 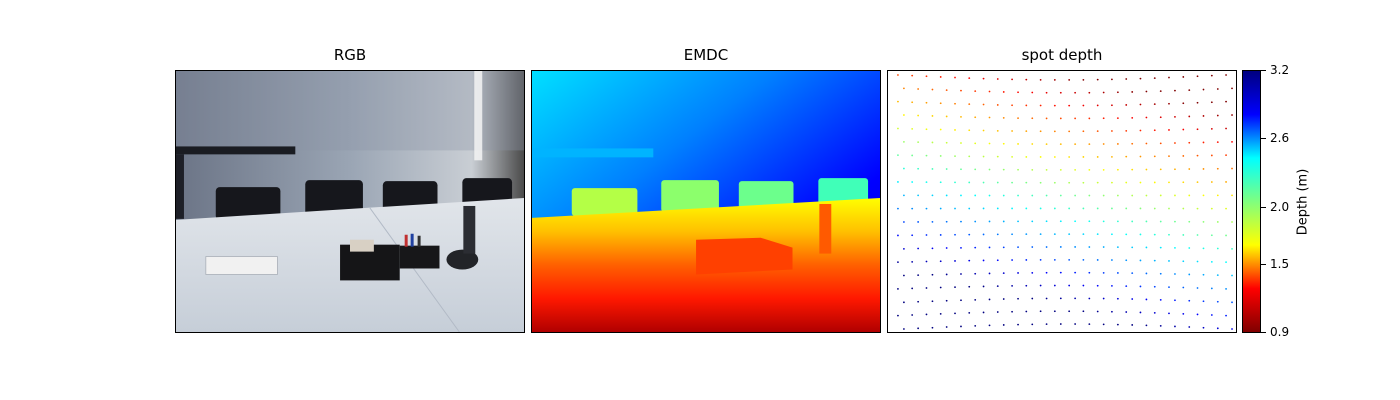 What do you see at coordinates (412, 240) in the screenshot?
I see `pen-blue` at bounding box center [412, 240].